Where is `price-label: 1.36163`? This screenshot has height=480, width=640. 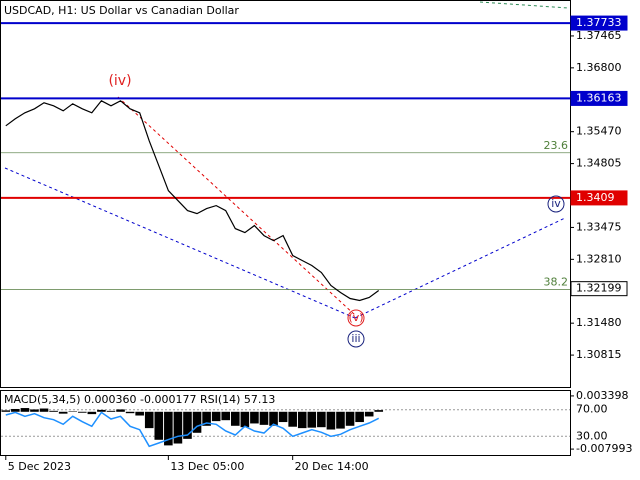
price-label: 1.36163 is located at coordinates (599, 97).